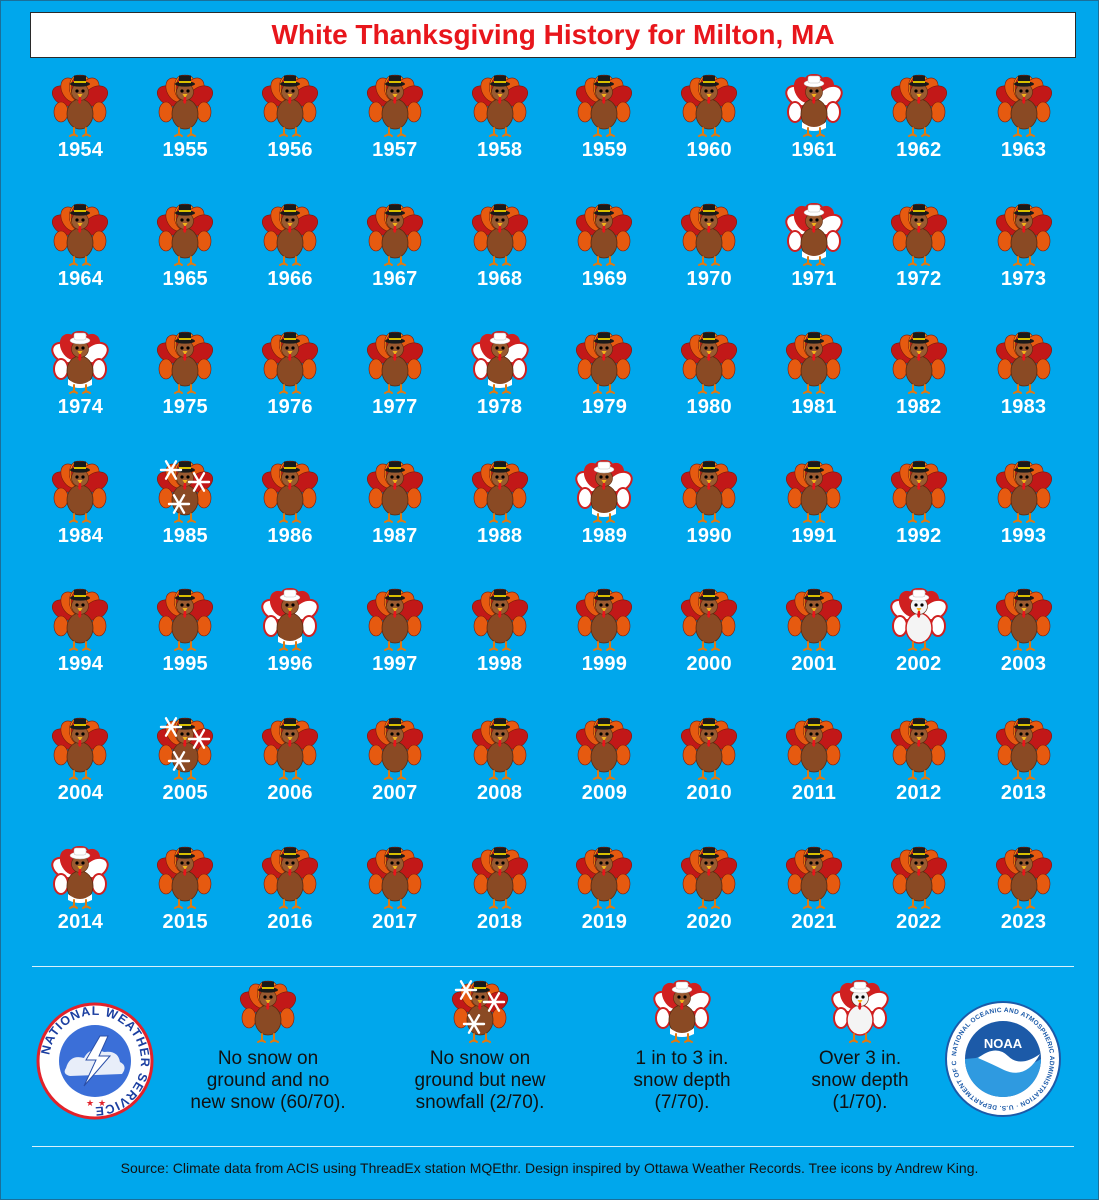  I want to click on year-cell: 1957, so click(394, 134).